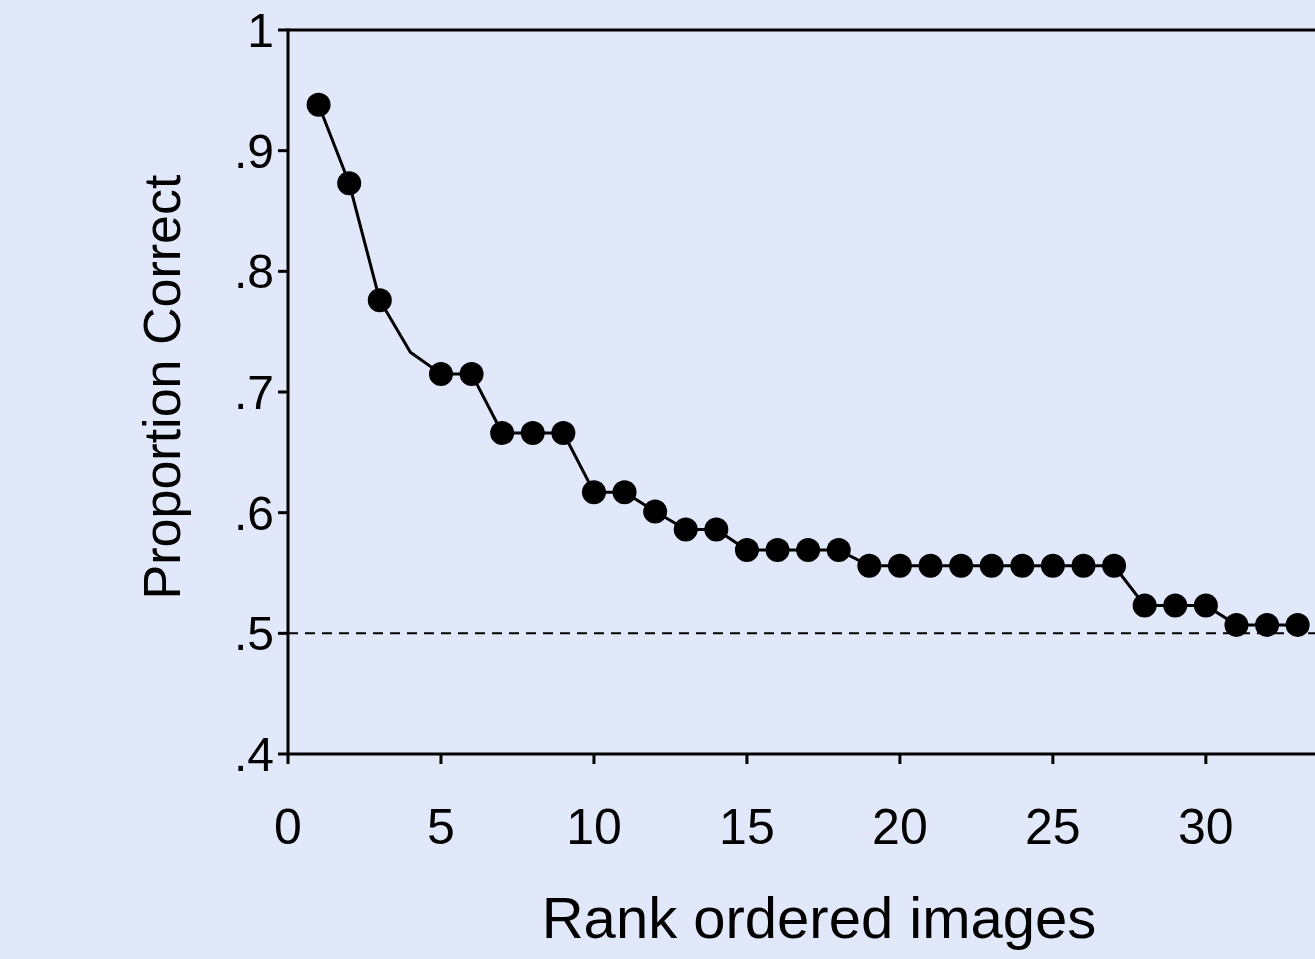 This screenshot has width=1315, height=959. I want to click on x-tick-label: 0, so click(288, 827).